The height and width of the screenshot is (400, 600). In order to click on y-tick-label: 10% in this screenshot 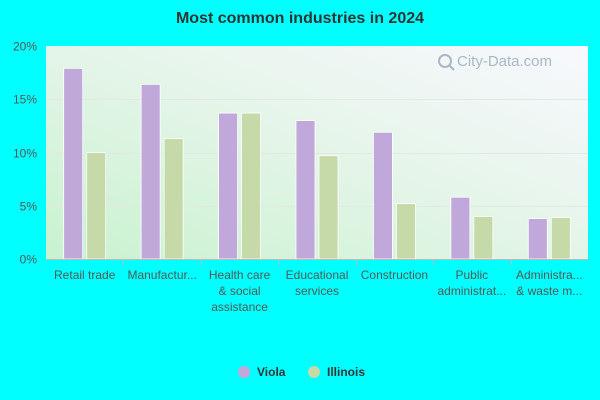, I will do `click(25, 154)`.